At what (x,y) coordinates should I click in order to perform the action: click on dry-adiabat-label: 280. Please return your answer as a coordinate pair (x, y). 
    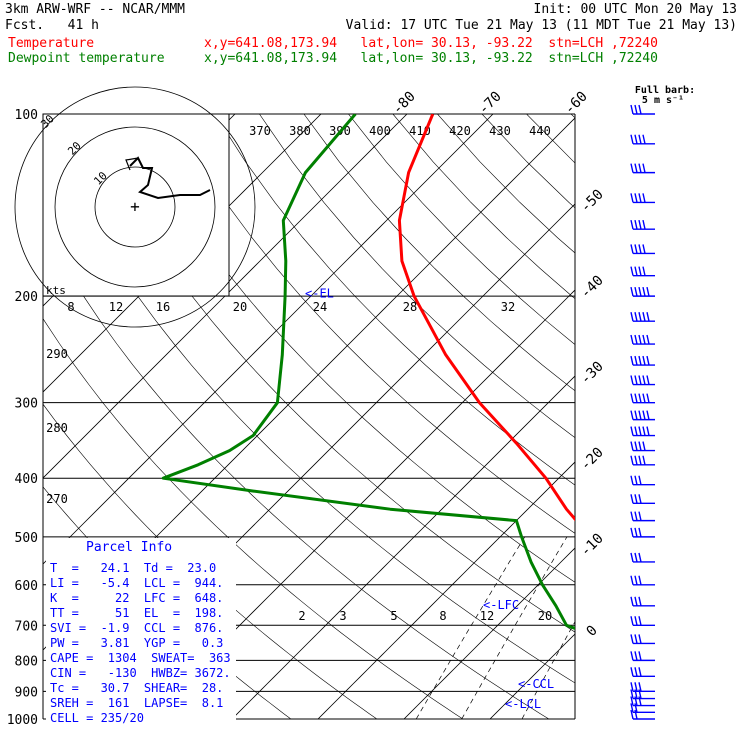
    Looking at the image, I should click on (57, 428).